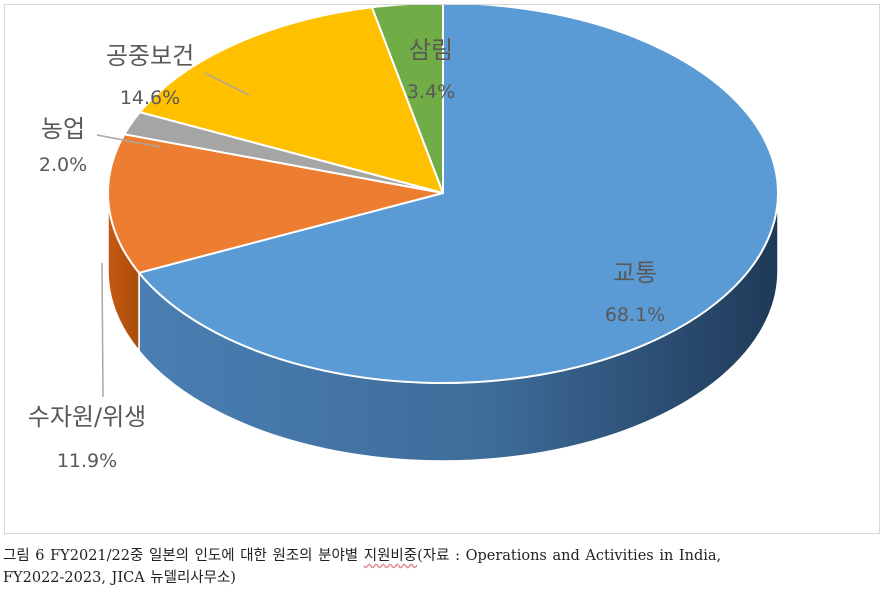  I want to click on label-water-sanitation-value: 11.9%, so click(87, 461).